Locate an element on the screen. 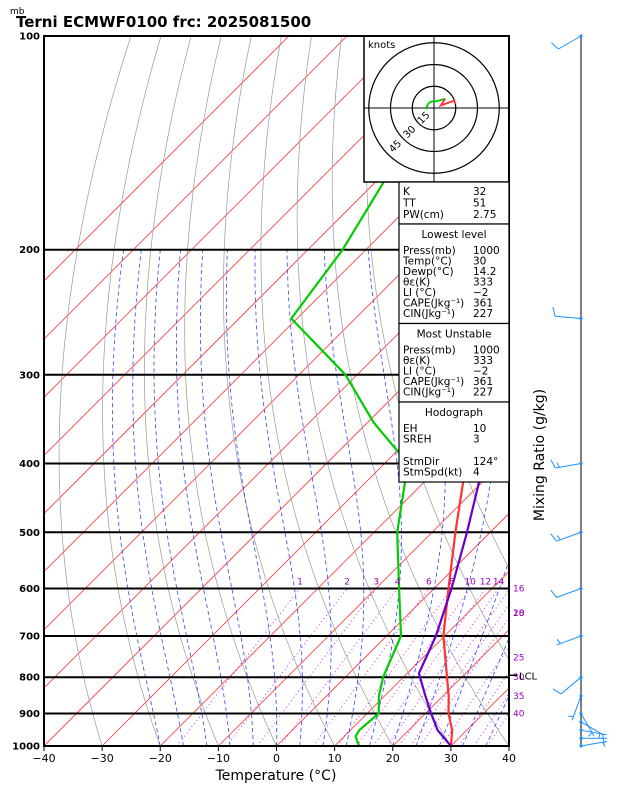 This screenshot has height=800, width=618. index-value: 361 is located at coordinates (483, 382).